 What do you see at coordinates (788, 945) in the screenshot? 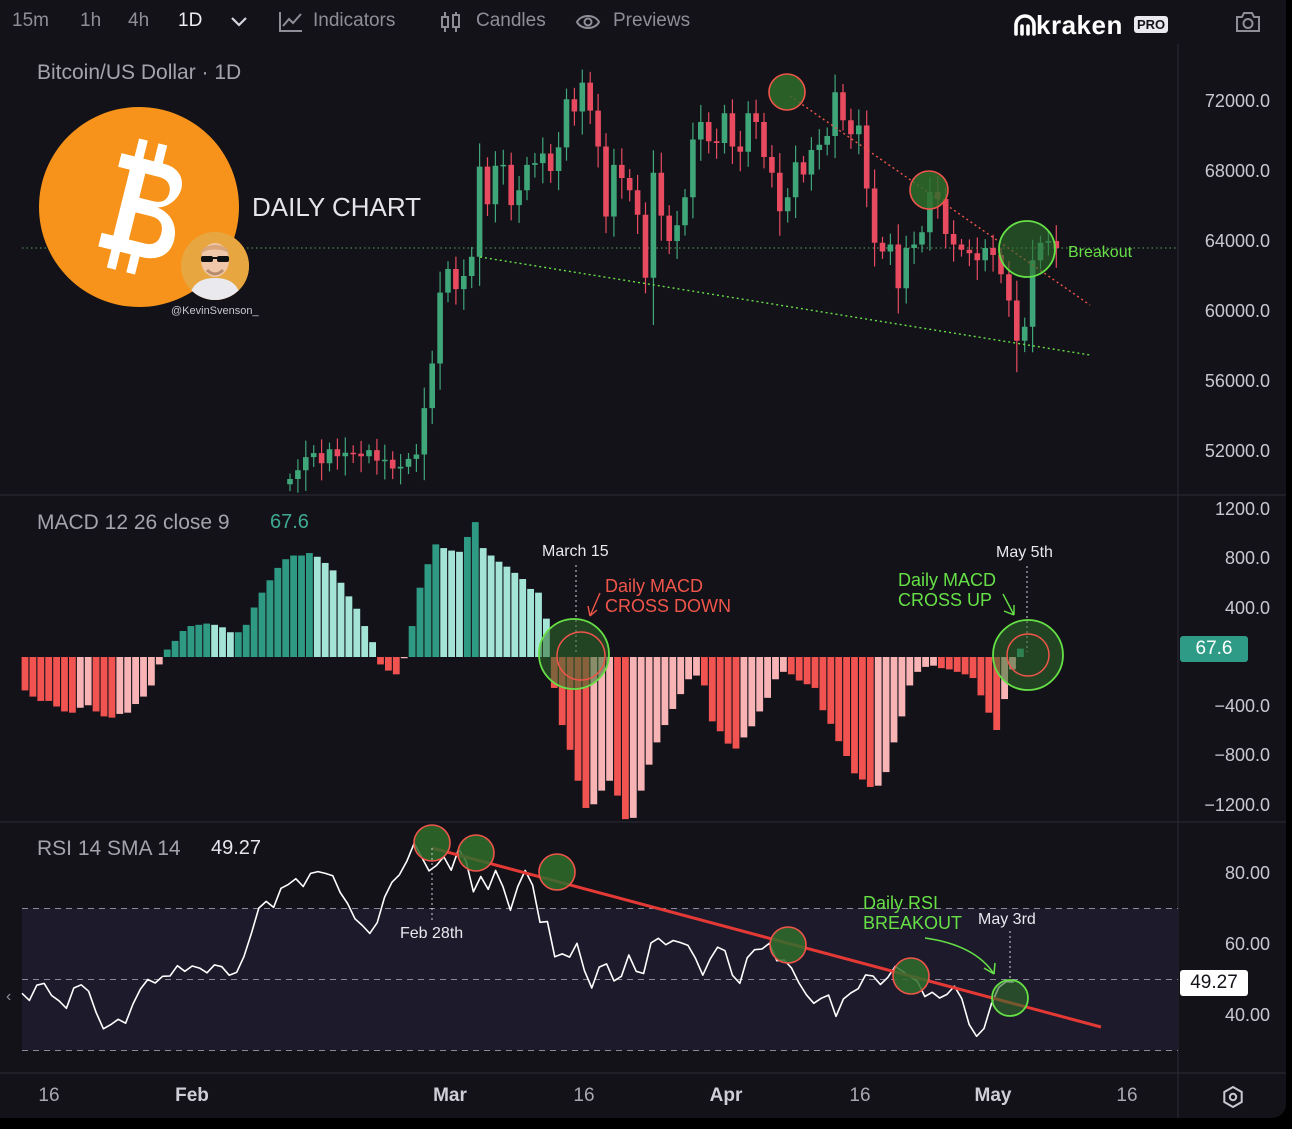
I see `rsi-peak-marker` at bounding box center [788, 945].